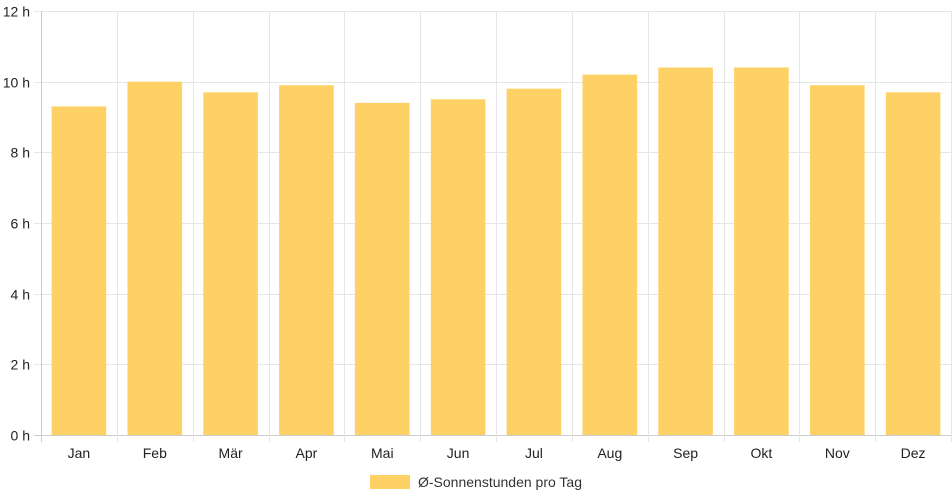 Image resolution: width=952 pixels, height=500 pixels. I want to click on y-tick-label: 0 h, so click(20, 436).